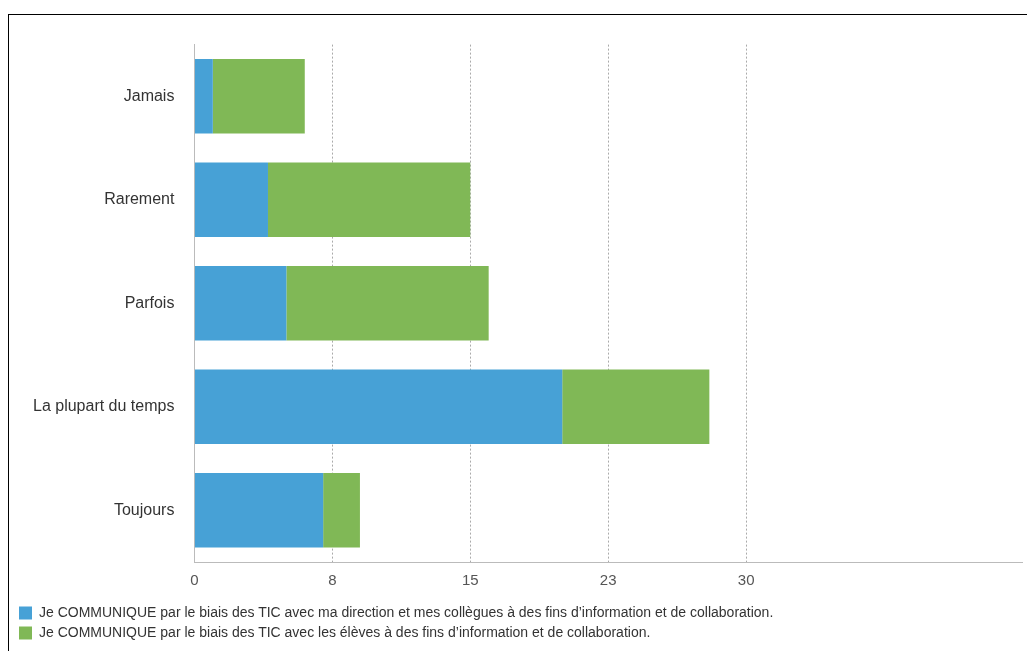 The height and width of the screenshot is (653, 1029). Describe the element at coordinates (149, 95) in the screenshot. I see `y-tick-label: Jamais` at that location.